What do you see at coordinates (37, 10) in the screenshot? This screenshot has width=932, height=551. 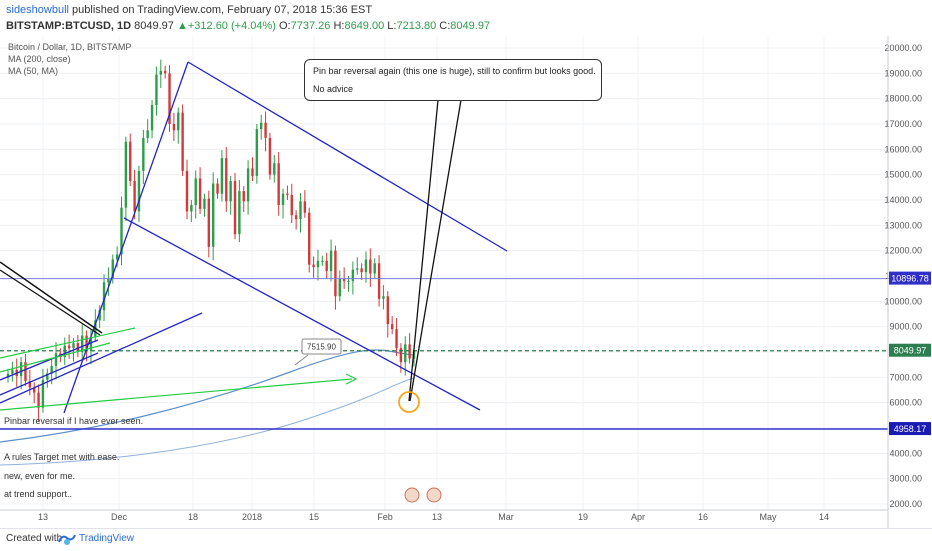 I see `author-link: sideshowbull` at bounding box center [37, 10].